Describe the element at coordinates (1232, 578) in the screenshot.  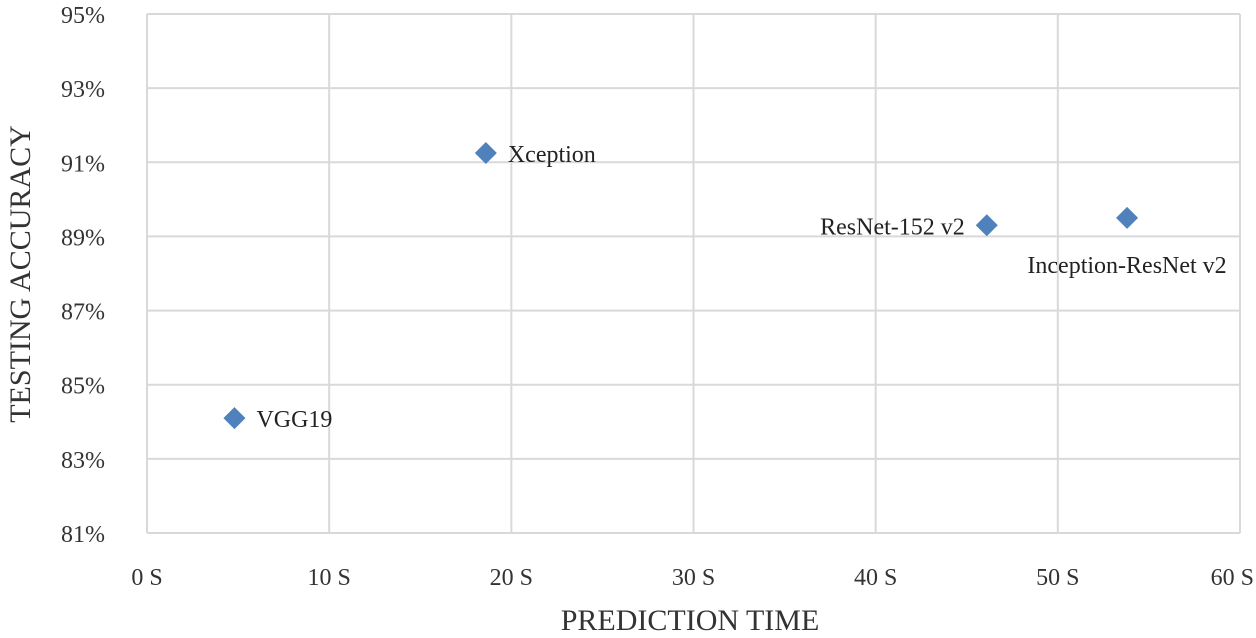
I see `x-tick-label: 60 S` at that location.